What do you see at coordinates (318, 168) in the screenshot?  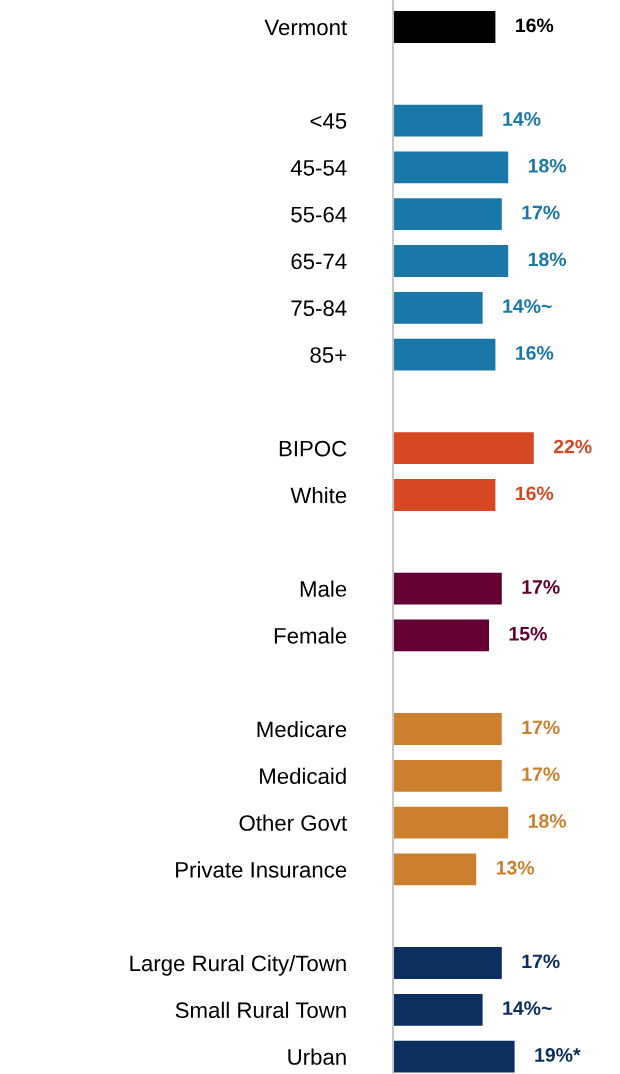 I see `y-tick-label: 45-54` at bounding box center [318, 168].